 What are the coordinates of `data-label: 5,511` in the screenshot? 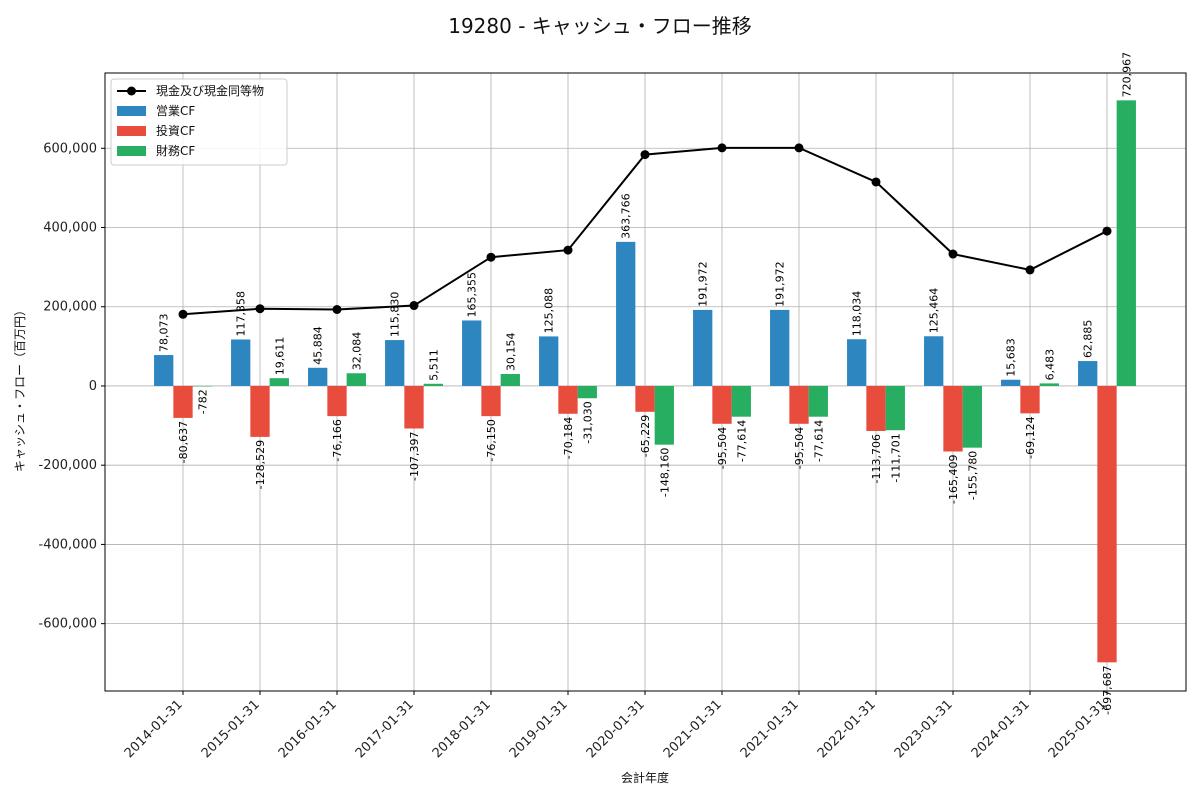 It's located at (433, 365).